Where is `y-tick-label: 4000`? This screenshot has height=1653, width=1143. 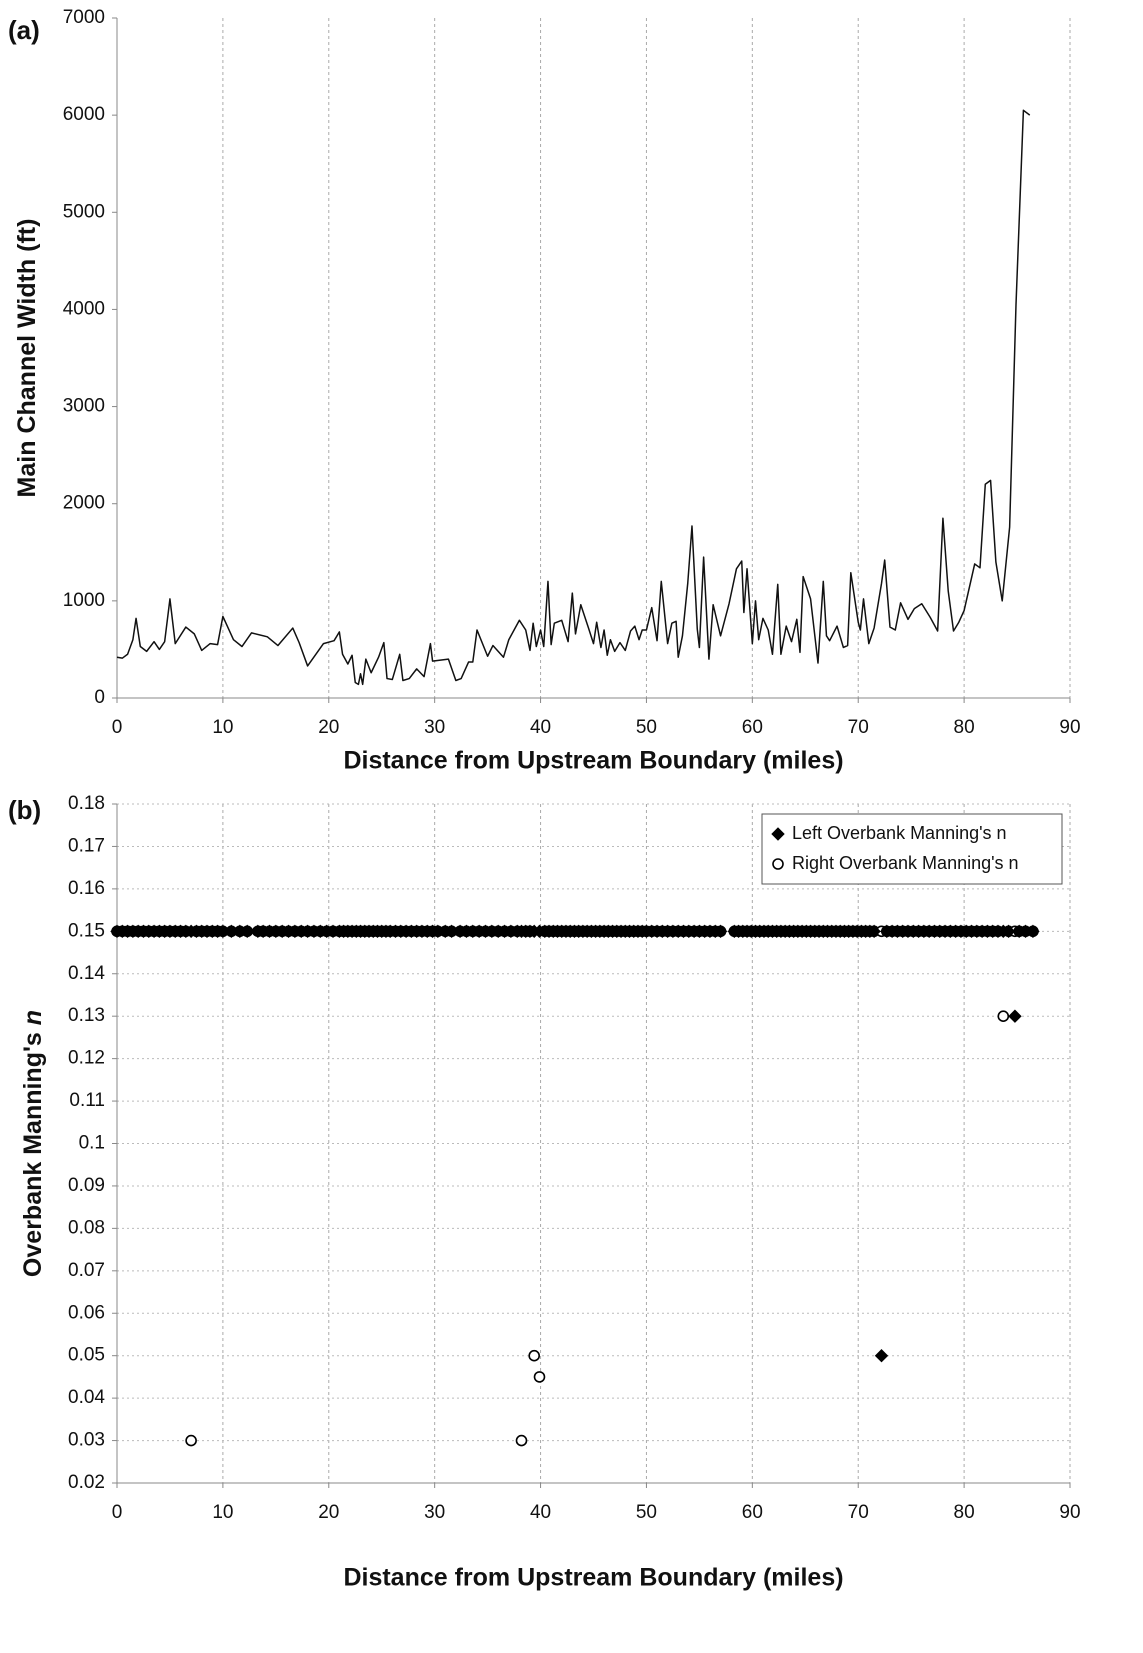 y-tick-label: 4000 is located at coordinates (84, 308).